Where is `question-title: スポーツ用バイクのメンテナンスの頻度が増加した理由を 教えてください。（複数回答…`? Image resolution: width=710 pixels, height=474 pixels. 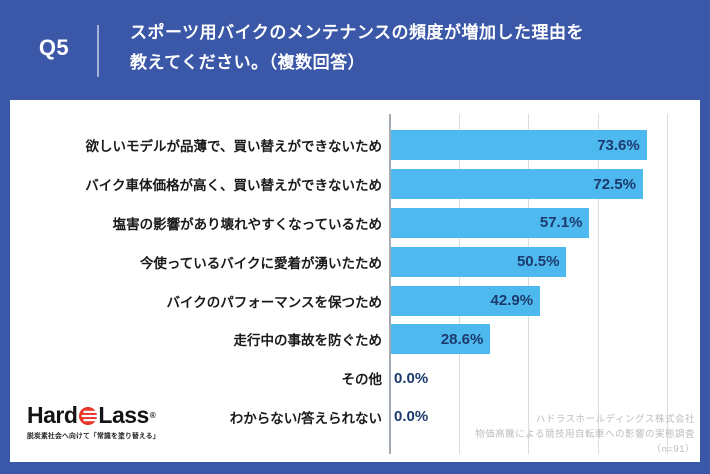 question-title: スポーツ用バイクのメンテナンスの頻度が増加した理由を 教えてください。（複数回答… is located at coordinates (357, 48).